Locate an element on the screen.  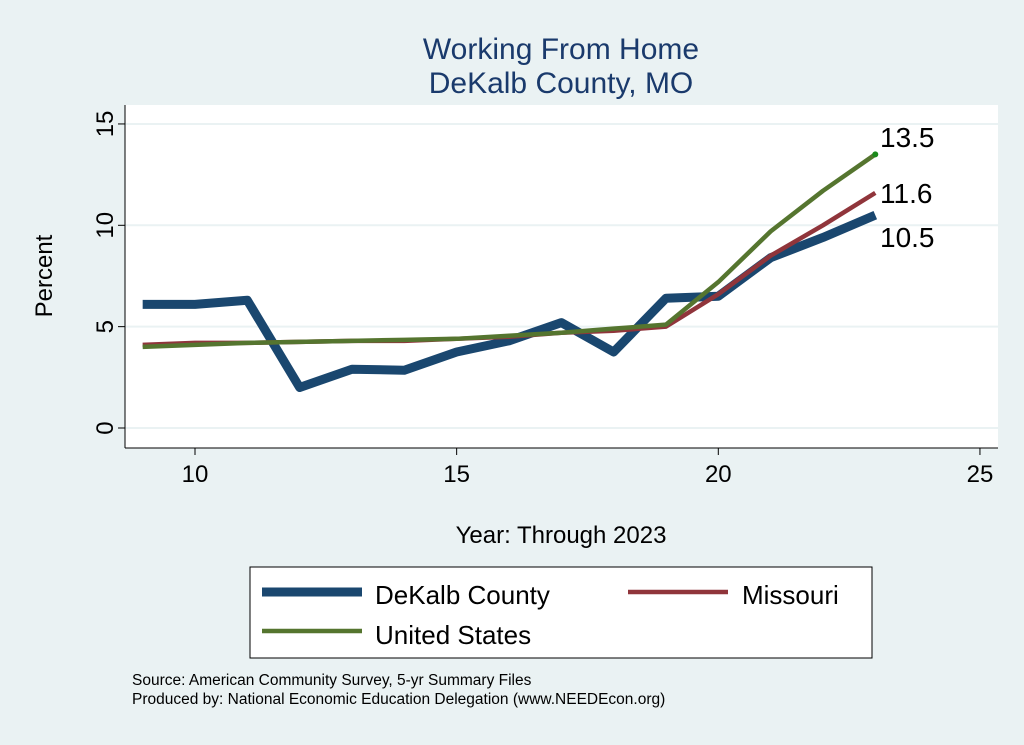
y-axis-label: Percent is located at coordinates (44, 275).